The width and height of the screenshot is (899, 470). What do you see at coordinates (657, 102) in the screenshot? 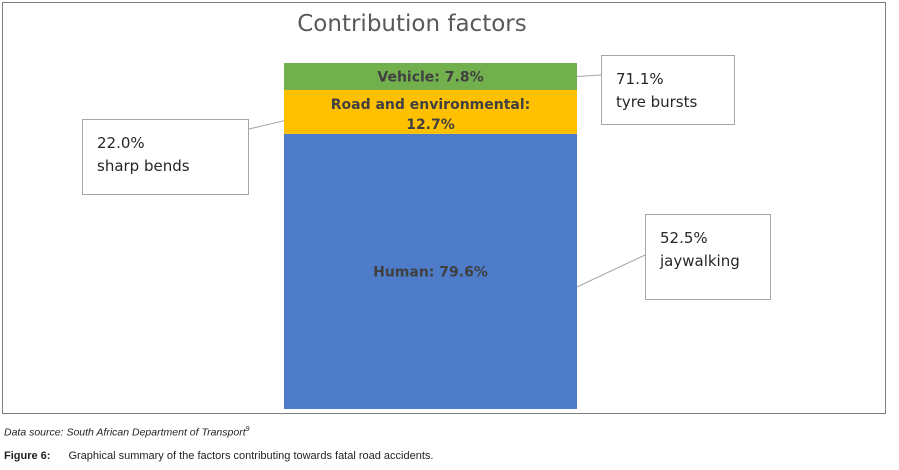
I see `callout-vehicle-cause: tyre bursts` at bounding box center [657, 102].